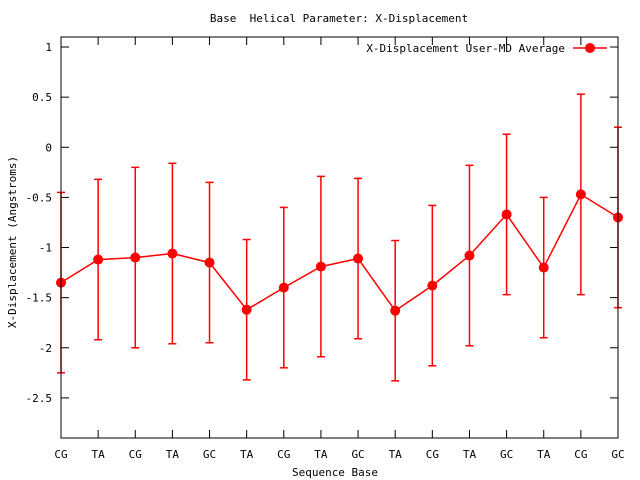 The width and height of the screenshot is (640, 480). What do you see at coordinates (48, 147) in the screenshot?
I see `y-tick-label: 0` at bounding box center [48, 147].